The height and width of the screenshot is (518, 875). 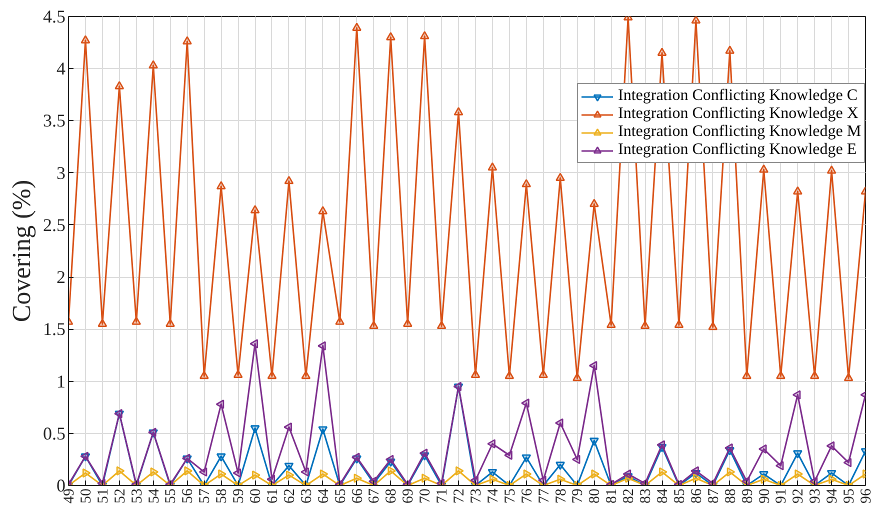 What do you see at coordinates (205, 496) in the screenshot?
I see `x-tick-label: 57` at bounding box center [205, 496].